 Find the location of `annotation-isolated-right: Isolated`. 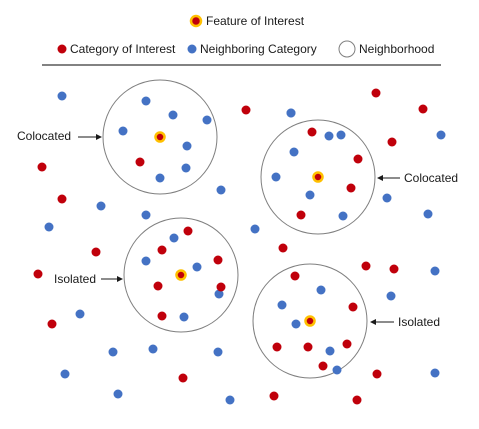

annotation-isolated-right: Isolated is located at coordinates (405, 322).